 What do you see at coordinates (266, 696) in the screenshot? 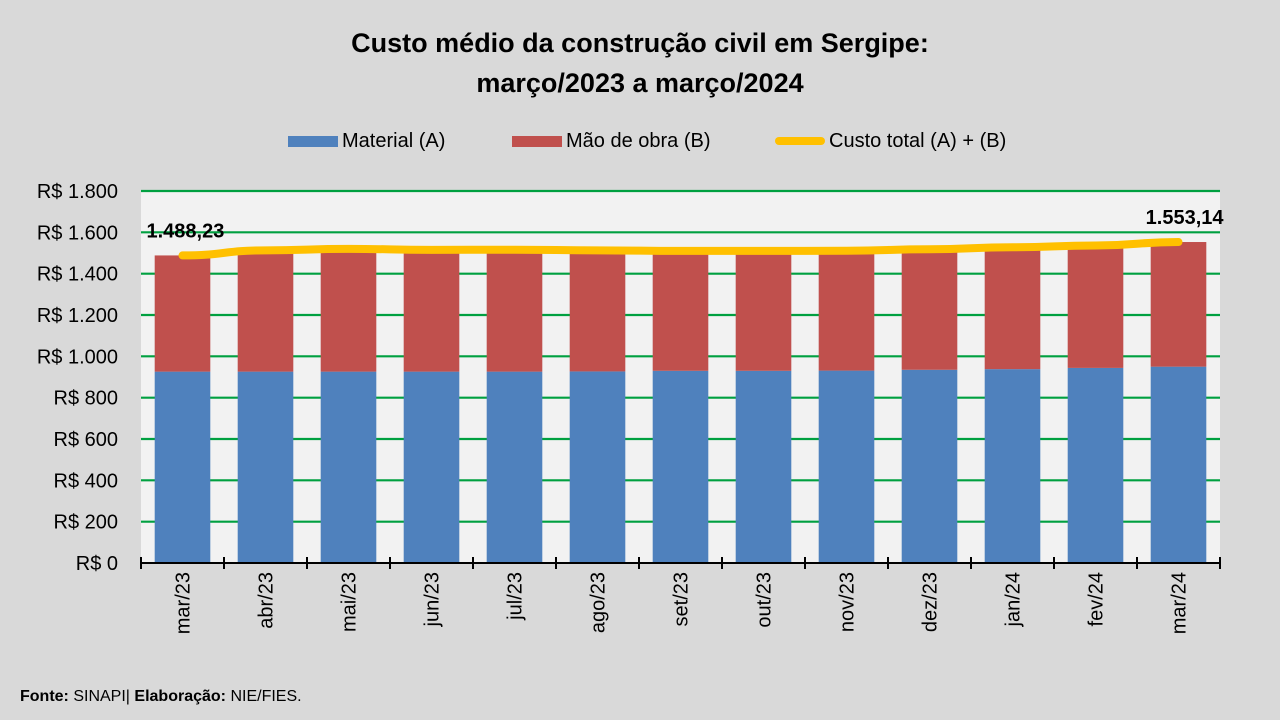
I see `credit-value: NIE/FIES.` at bounding box center [266, 696].